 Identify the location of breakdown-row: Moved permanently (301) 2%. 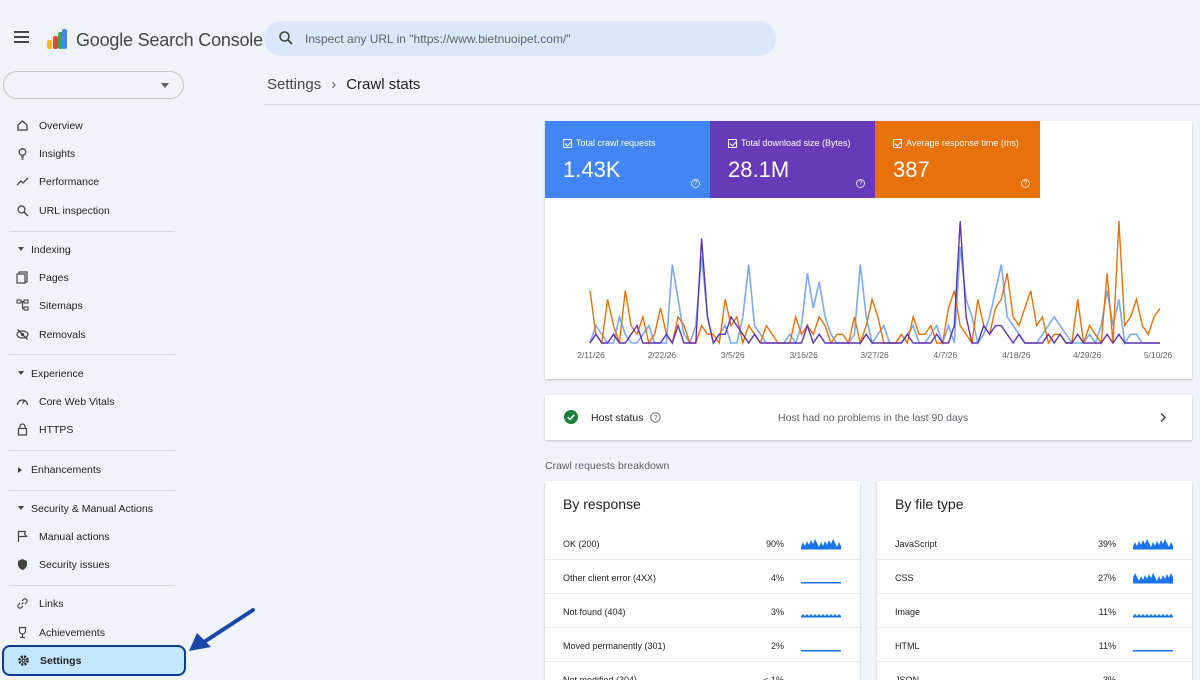
(702, 645).